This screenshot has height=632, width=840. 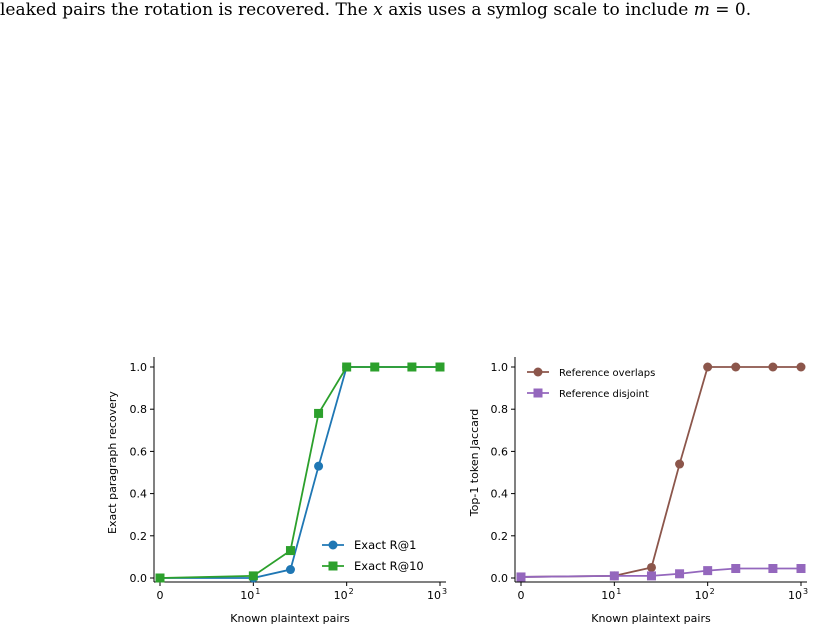 What do you see at coordinates (604, 394) in the screenshot?
I see `legend-label: Reference disjoint` at bounding box center [604, 394].